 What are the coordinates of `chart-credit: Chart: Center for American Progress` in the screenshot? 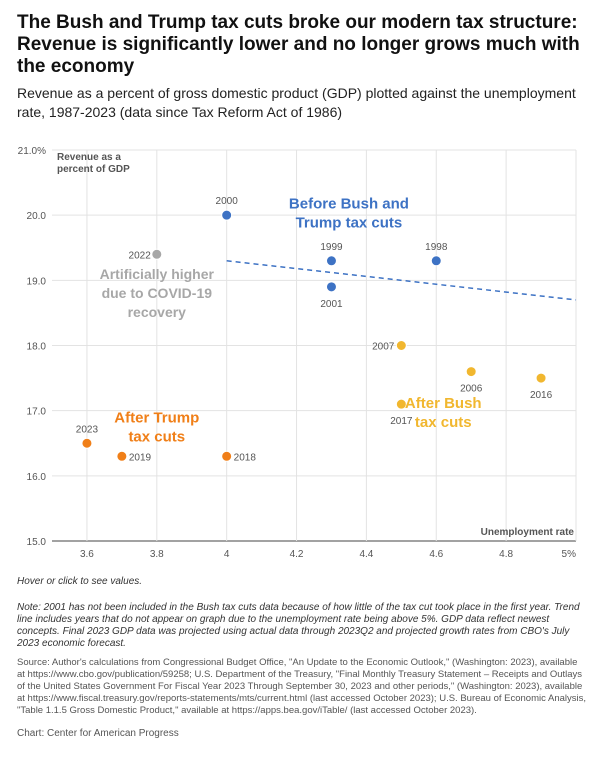 It's located at (98, 733).